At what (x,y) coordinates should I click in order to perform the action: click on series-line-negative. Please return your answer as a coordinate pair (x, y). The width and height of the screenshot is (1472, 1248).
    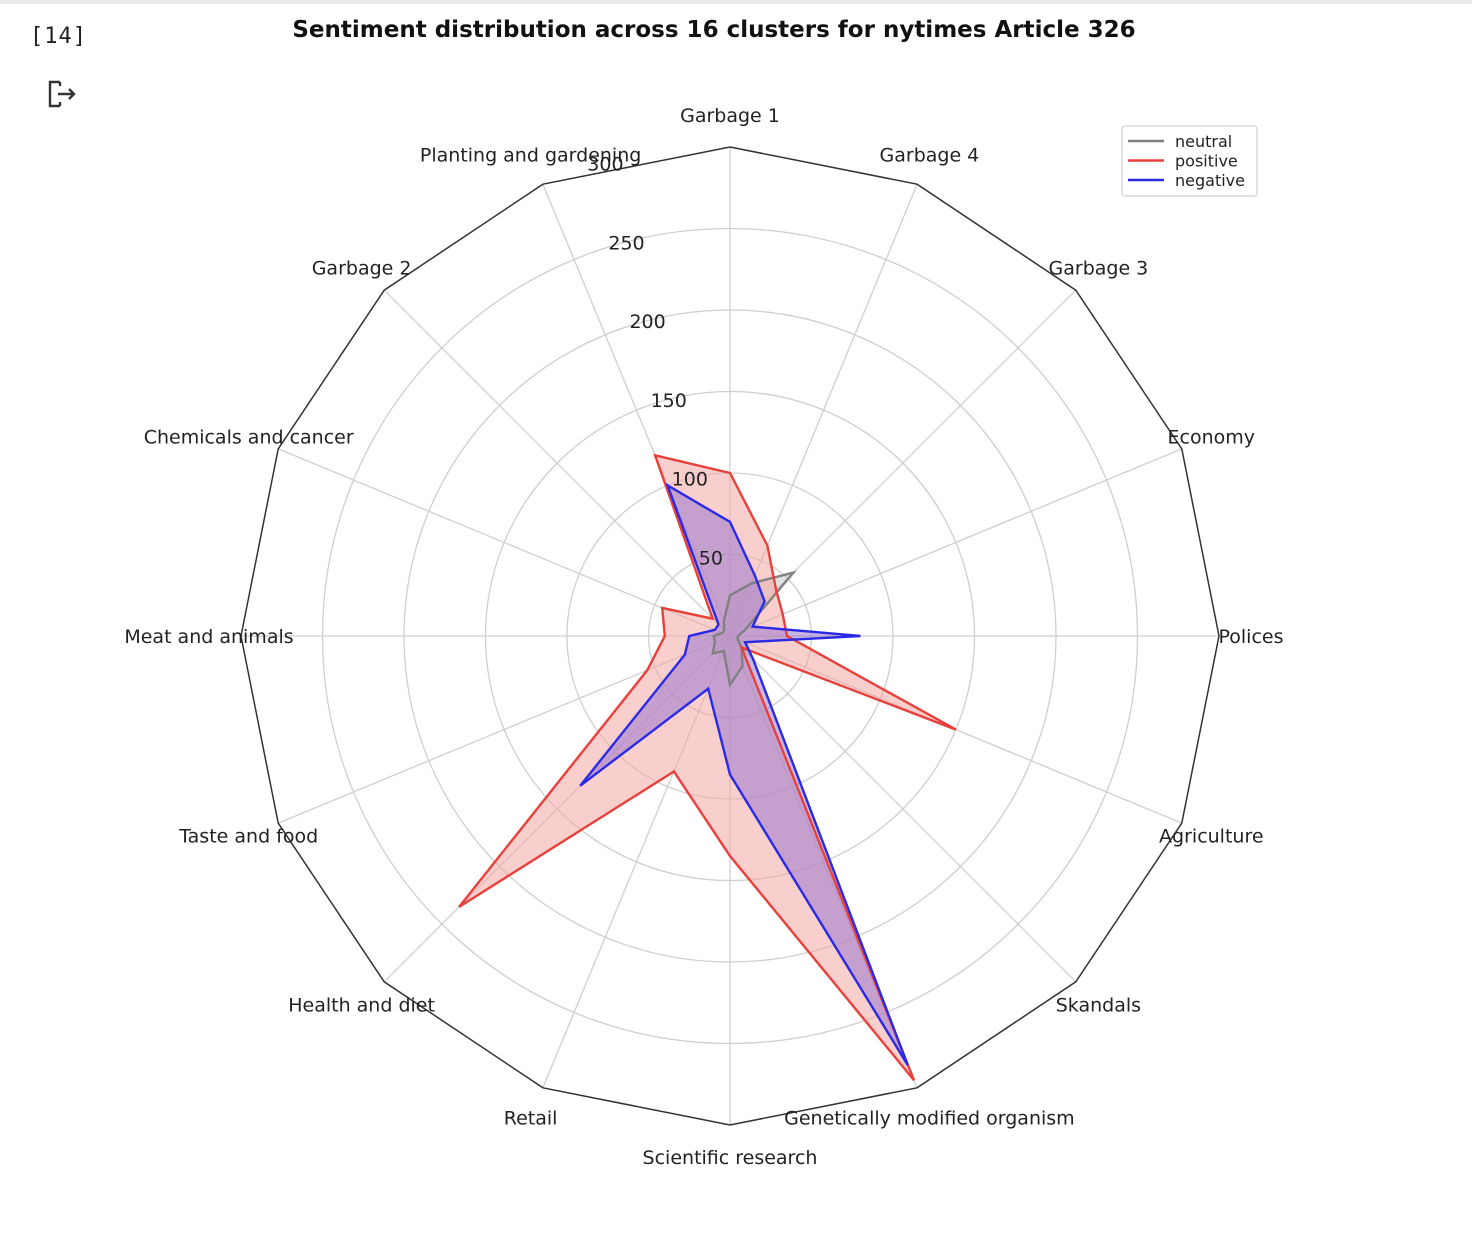
    Looking at the image, I should click on (744, 774).